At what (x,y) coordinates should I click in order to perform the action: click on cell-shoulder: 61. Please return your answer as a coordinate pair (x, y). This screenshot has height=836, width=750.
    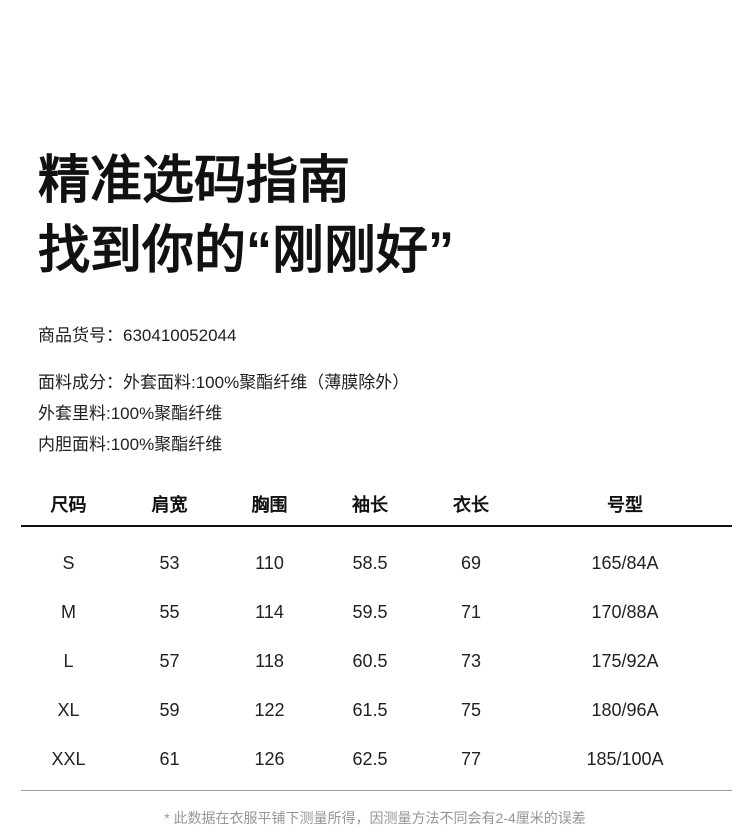
    Looking at the image, I should click on (169, 763).